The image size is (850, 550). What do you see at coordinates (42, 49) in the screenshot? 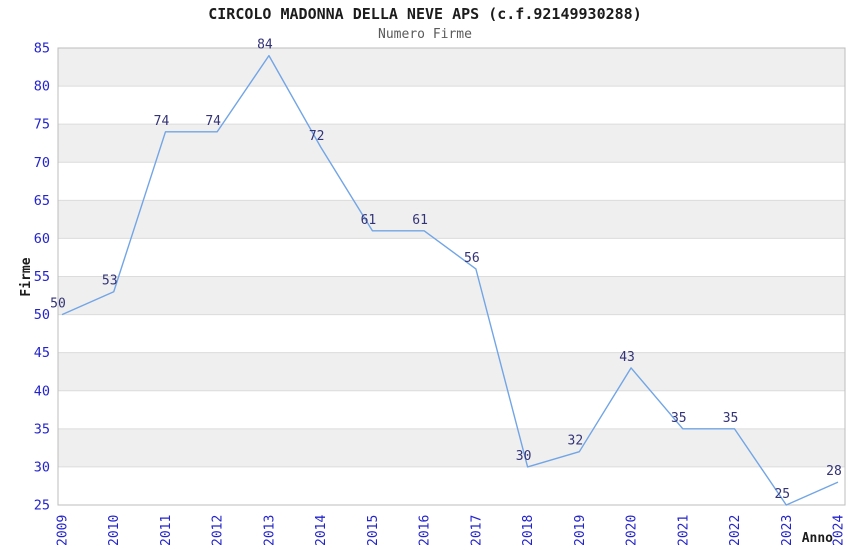
I see `y-tick-label: 85` at bounding box center [42, 49].